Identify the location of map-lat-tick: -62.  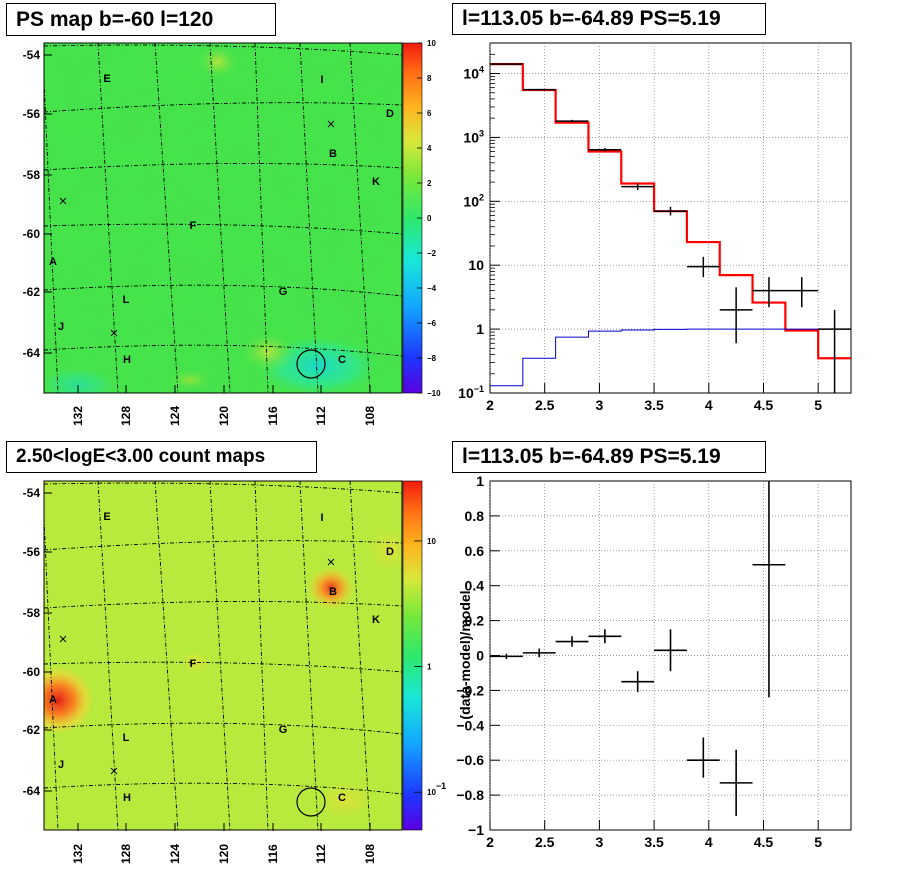
(32, 292).